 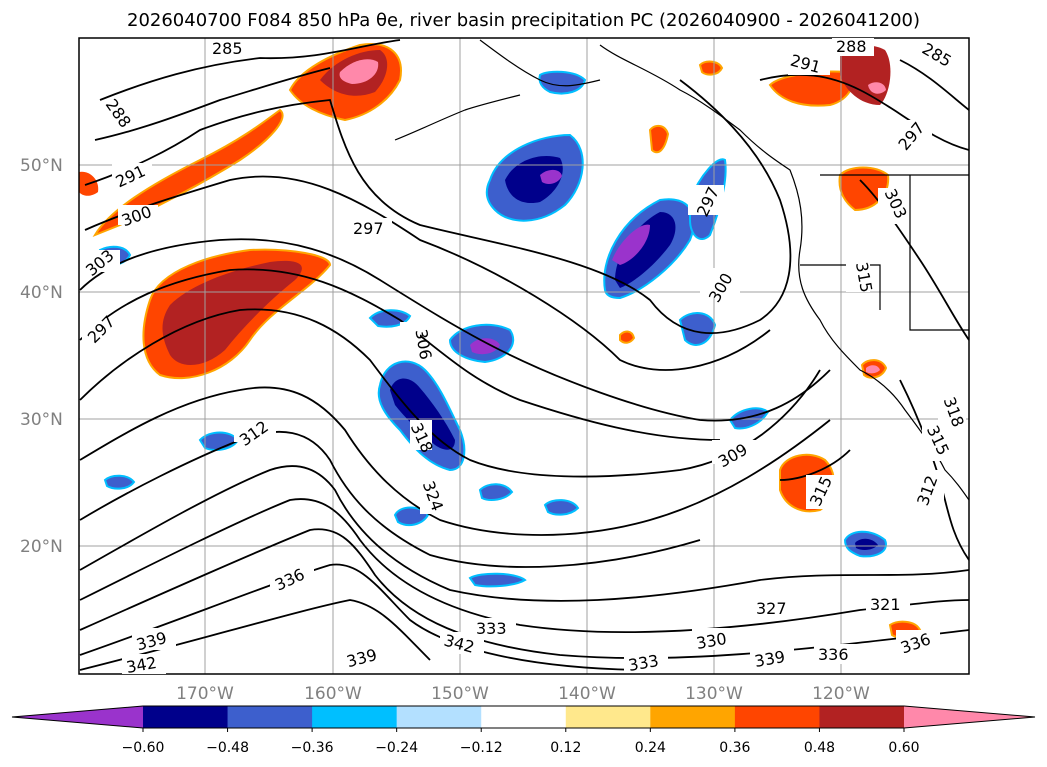 What do you see at coordinates (650, 748) in the screenshot?
I see `colorbar-tick-label: 0.24` at bounding box center [650, 748].